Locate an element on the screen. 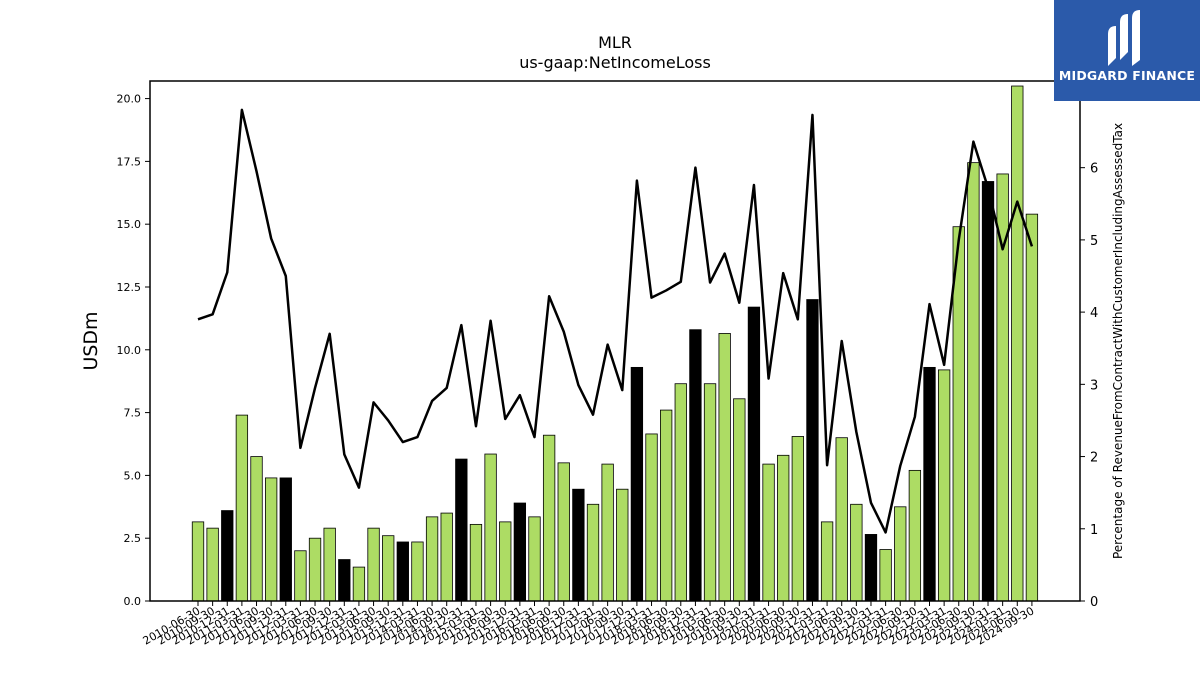 The width and height of the screenshot is (1200, 675). y-right-tick-label: 6 is located at coordinates (1094, 169).